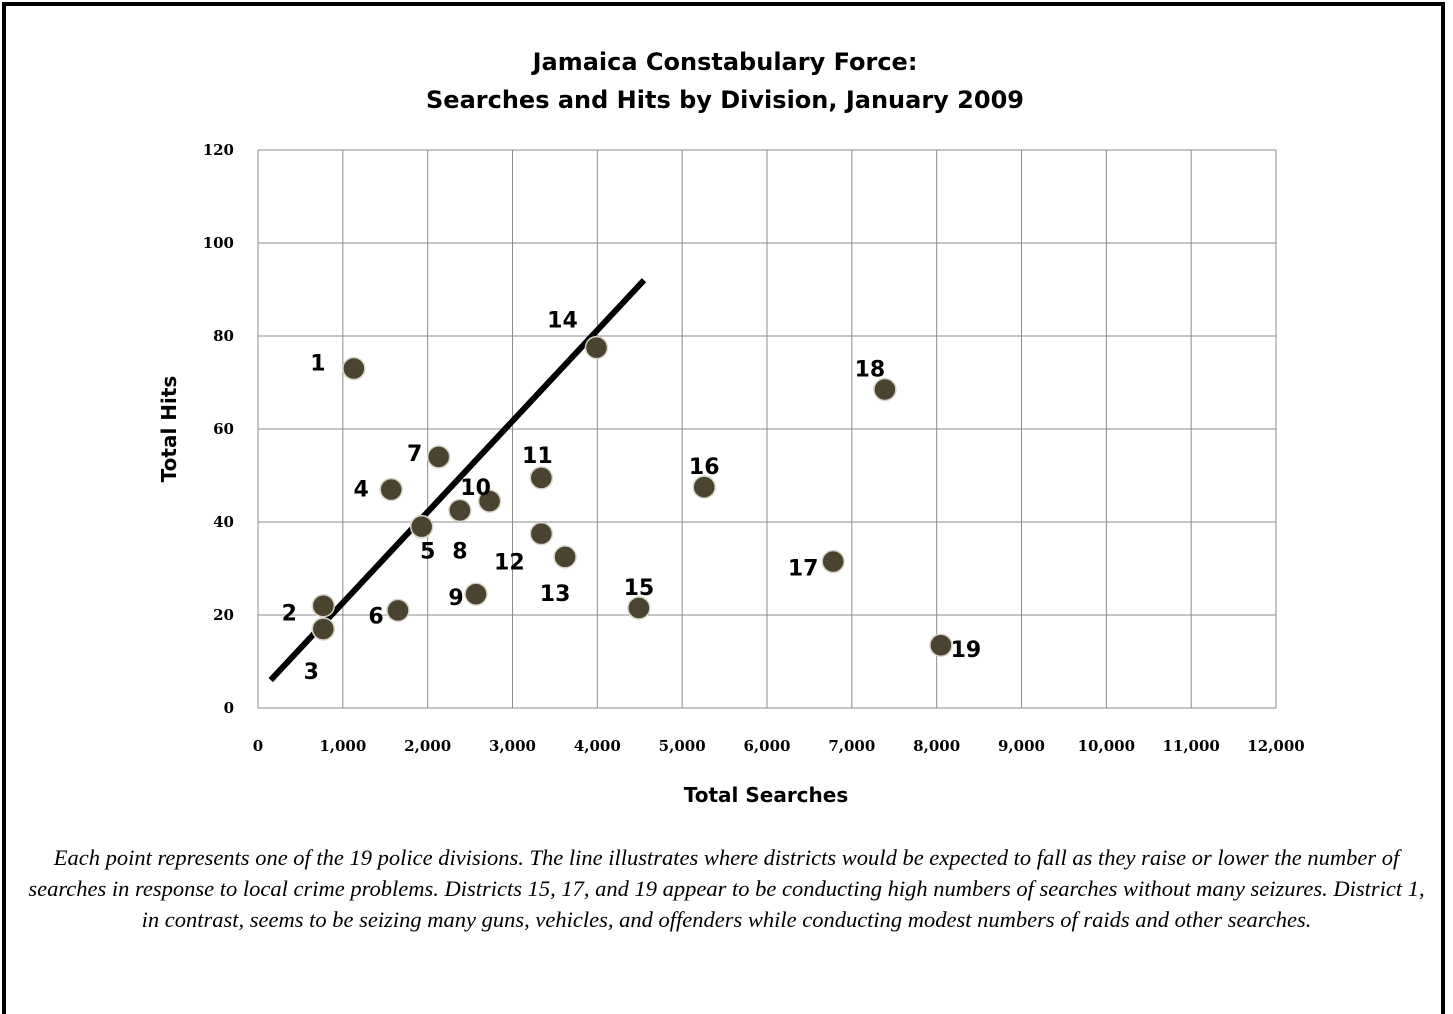  Describe the element at coordinates (375, 616) in the screenshot. I see `point-label-6: 6` at that location.